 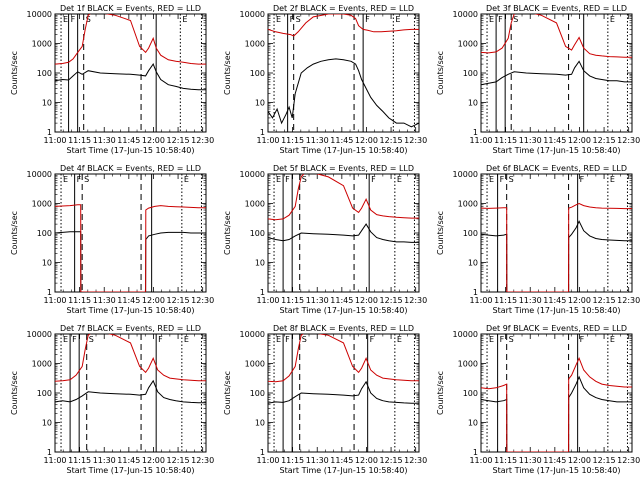 What do you see at coordinates (556, 8) in the screenshot?
I see `chart-title: Det 3f BLACK = Events, RED = LLD` at bounding box center [556, 8].